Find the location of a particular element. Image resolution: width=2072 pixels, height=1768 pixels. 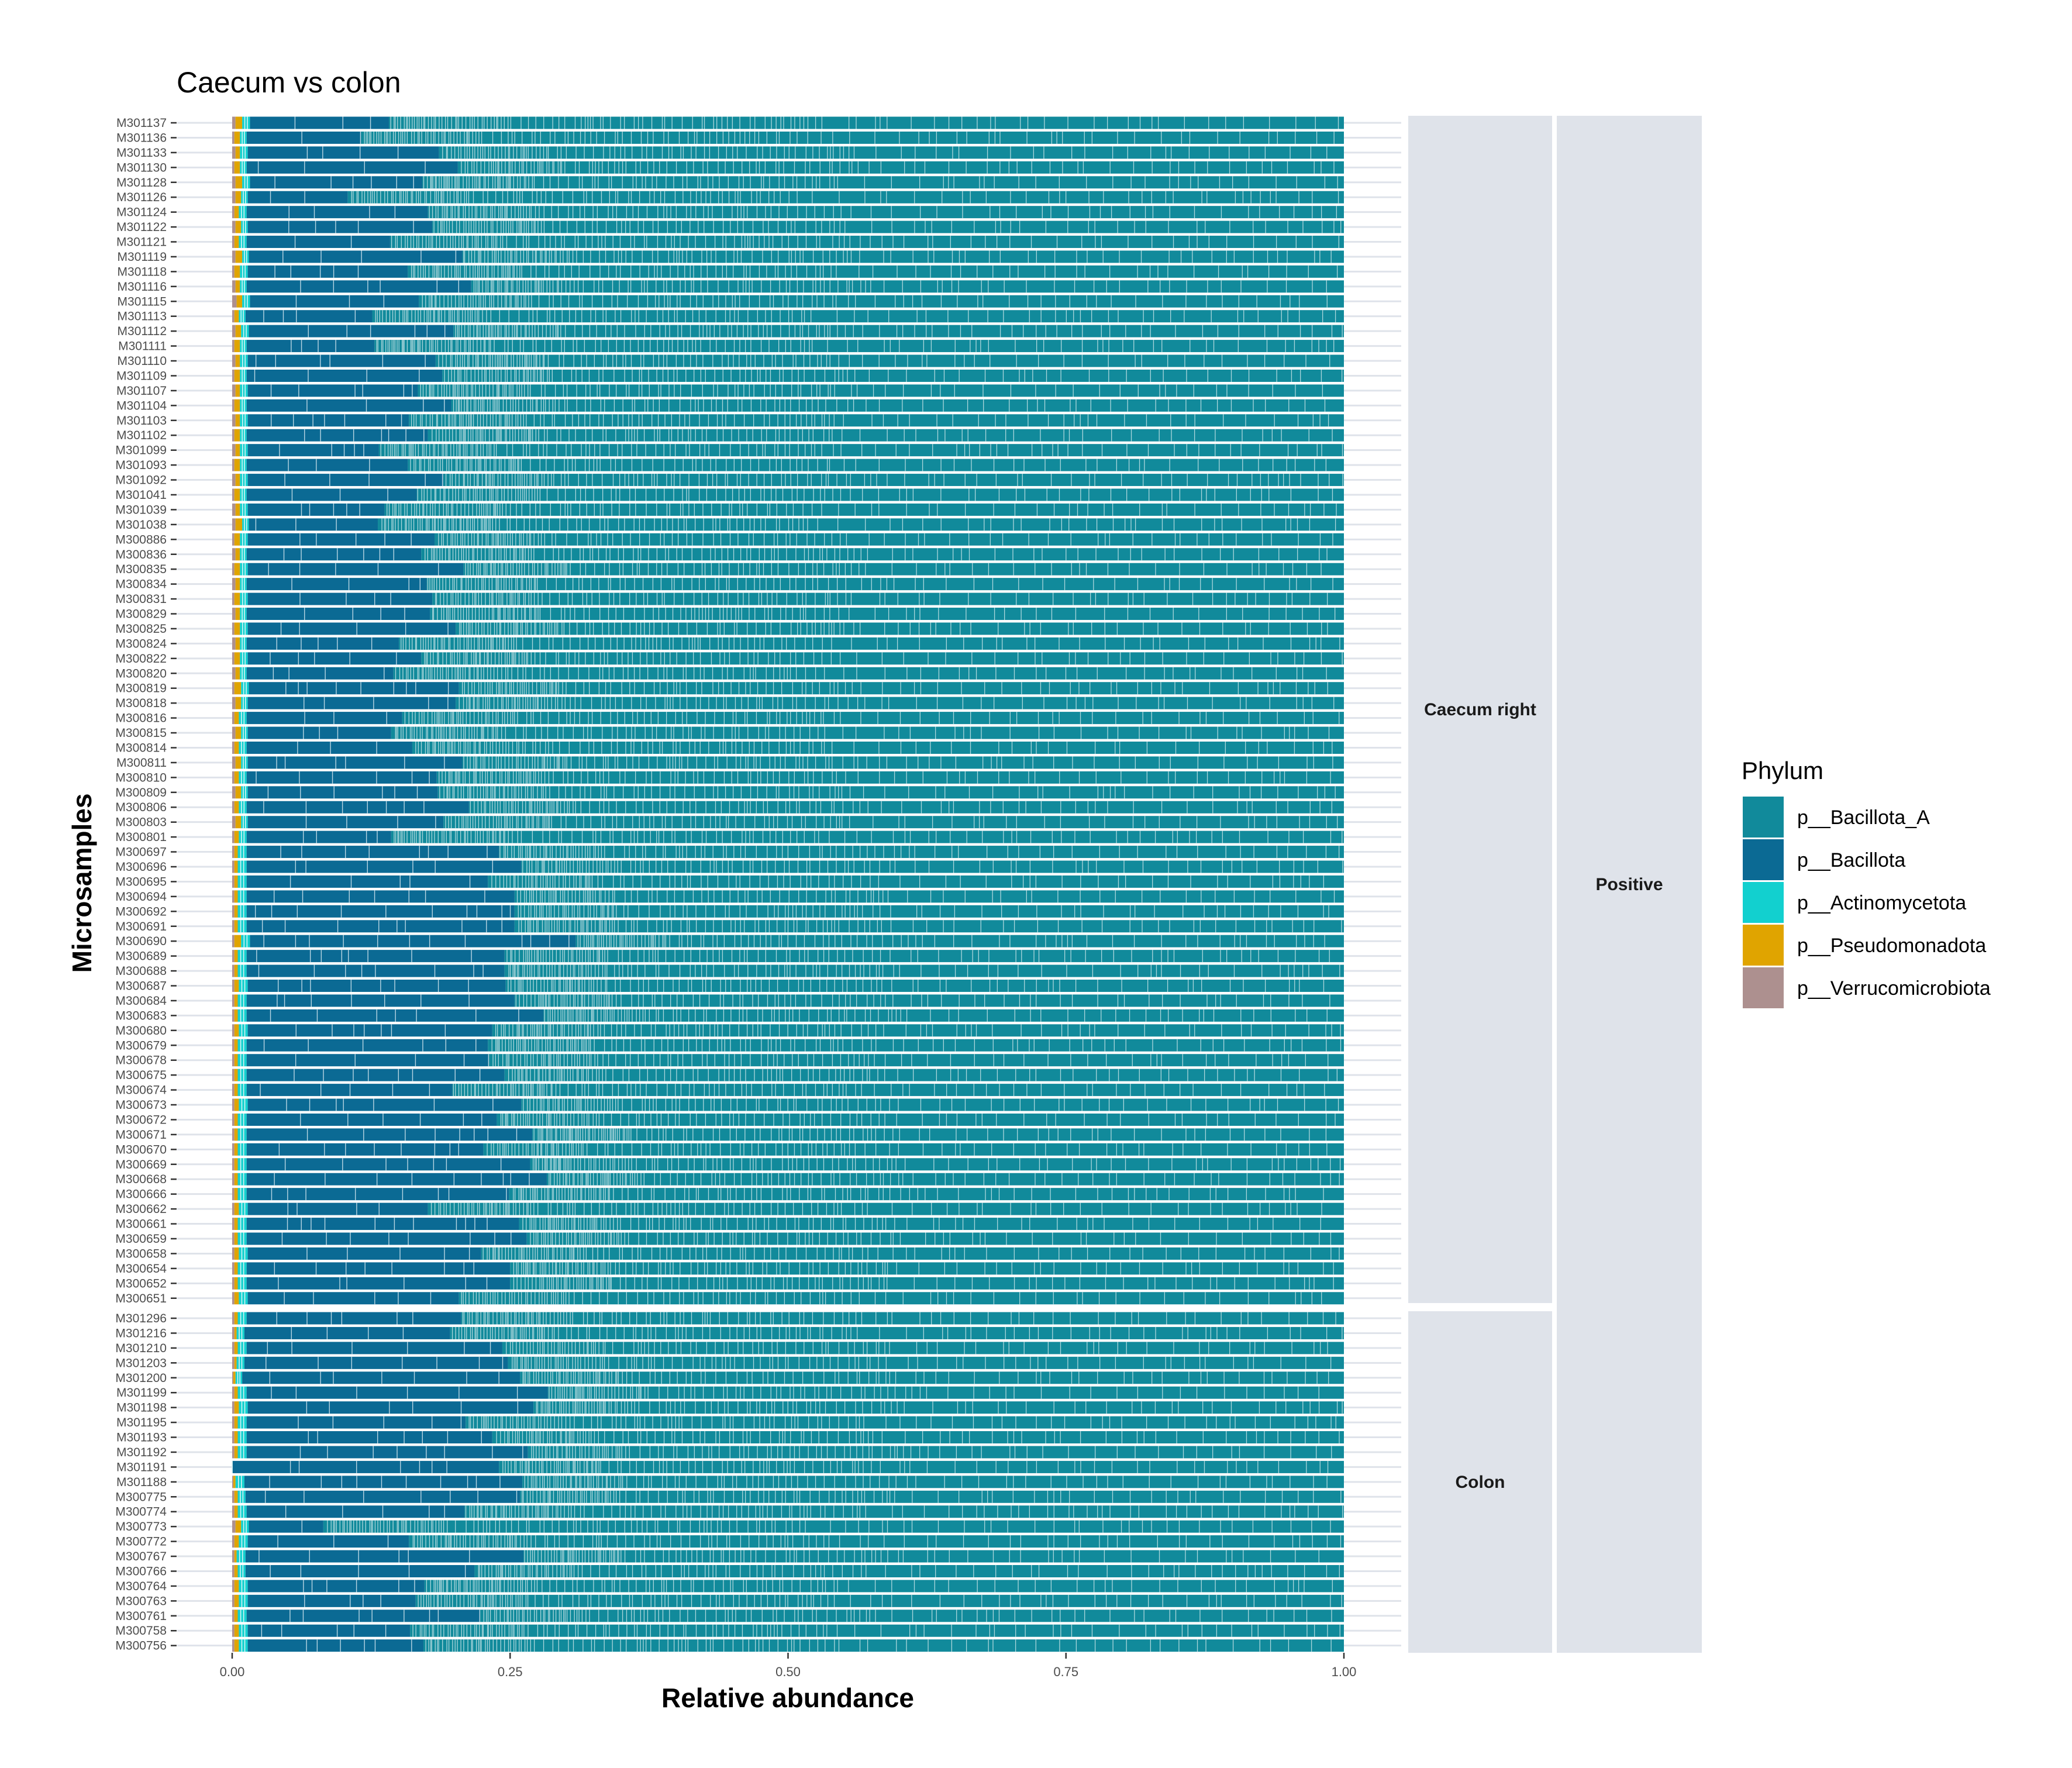

bar-M301112 is located at coordinates (788, 331).